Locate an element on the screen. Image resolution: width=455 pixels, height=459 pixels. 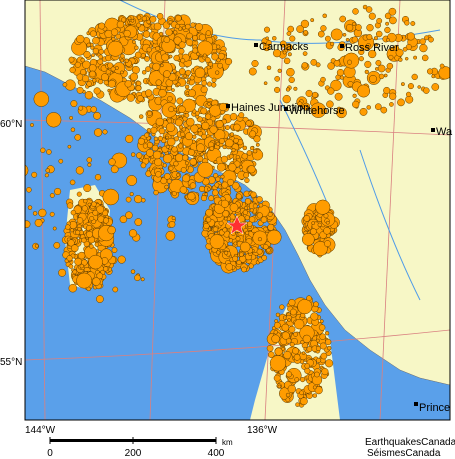
scale-unit: km is located at coordinates (227, 442).